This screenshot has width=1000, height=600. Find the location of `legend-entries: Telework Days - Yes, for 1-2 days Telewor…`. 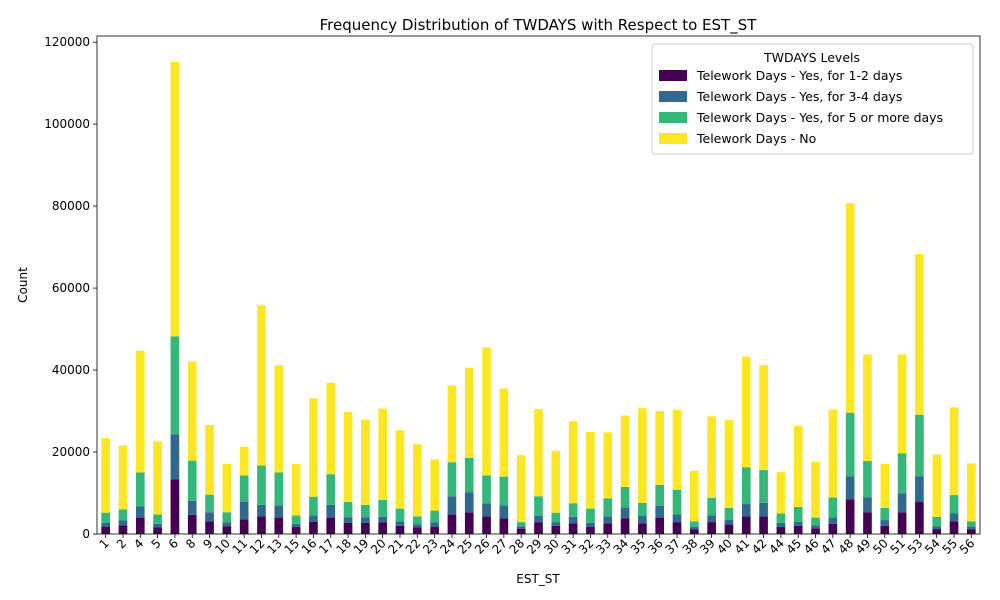

legend-entries: Telework Days - Yes, for 1-2 days Telewor… is located at coordinates (801, 107).